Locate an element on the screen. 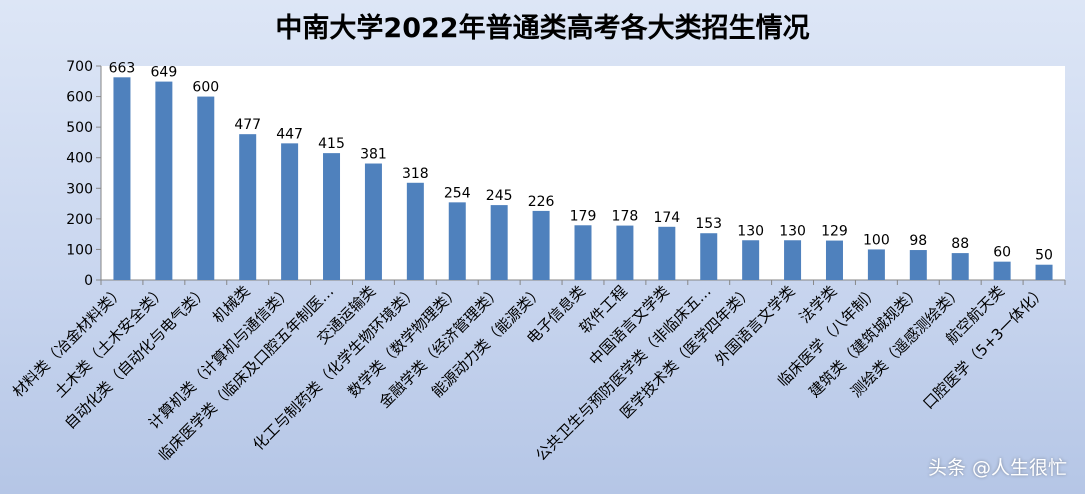  y-tick-label: 0 is located at coordinates (88, 281).